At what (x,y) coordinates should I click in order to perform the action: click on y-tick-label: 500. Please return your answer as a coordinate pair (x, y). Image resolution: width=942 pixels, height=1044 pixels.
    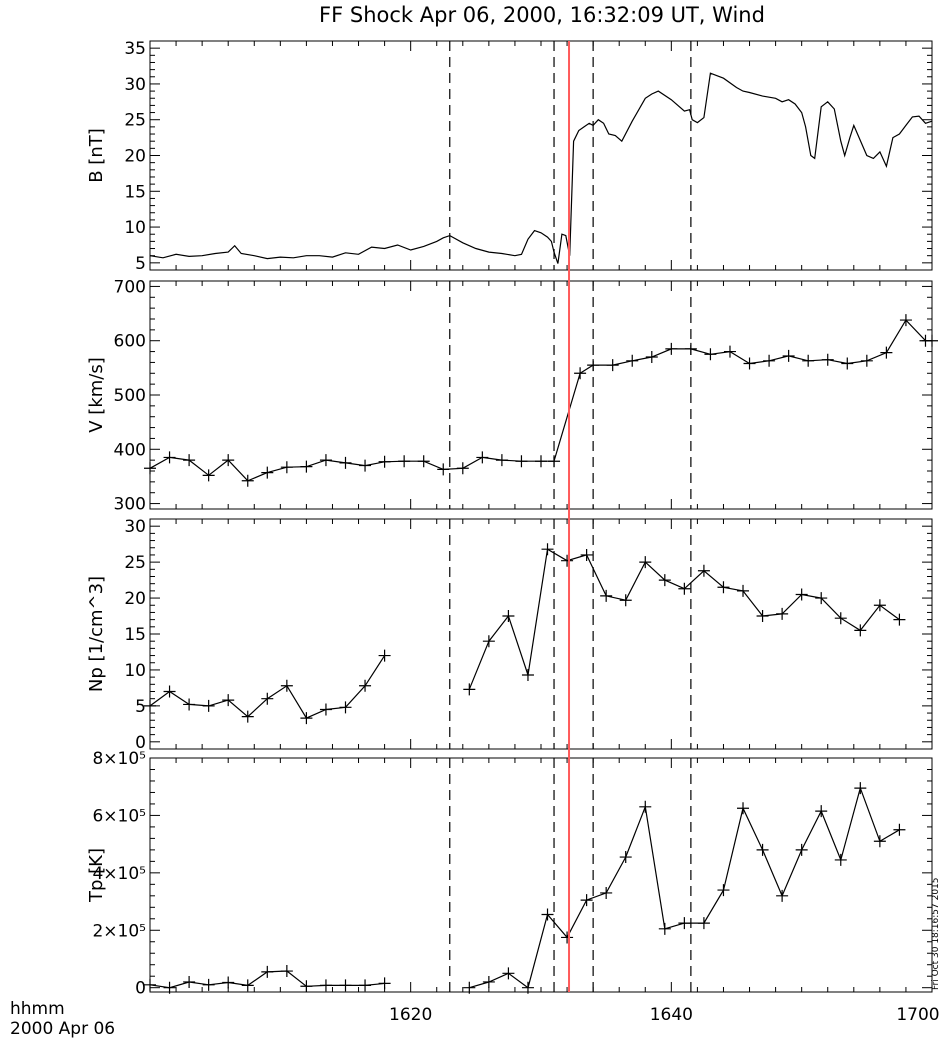
    Looking at the image, I should click on (130, 396).